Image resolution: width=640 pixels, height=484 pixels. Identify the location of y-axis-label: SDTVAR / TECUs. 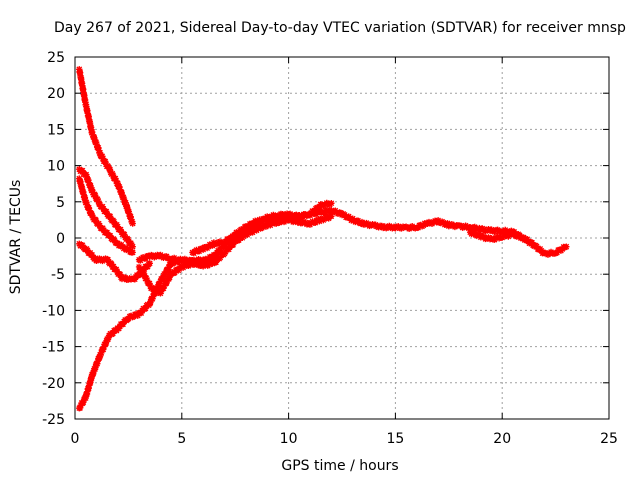
(16, 237).